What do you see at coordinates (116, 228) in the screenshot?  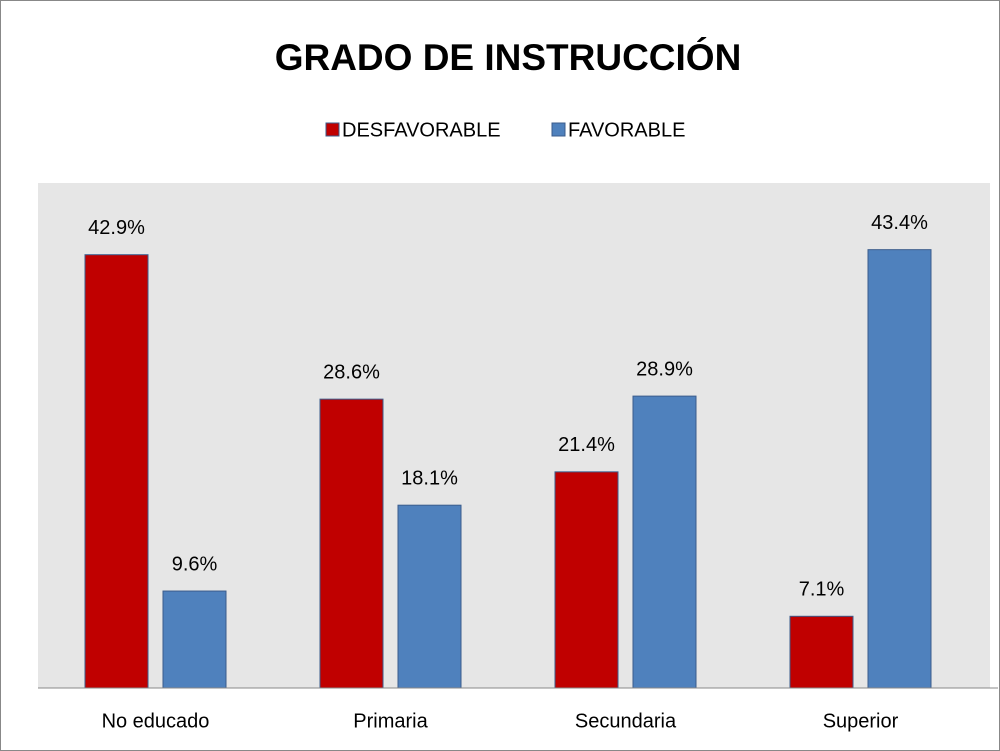 I see `data-label: 42.9%` at bounding box center [116, 228].